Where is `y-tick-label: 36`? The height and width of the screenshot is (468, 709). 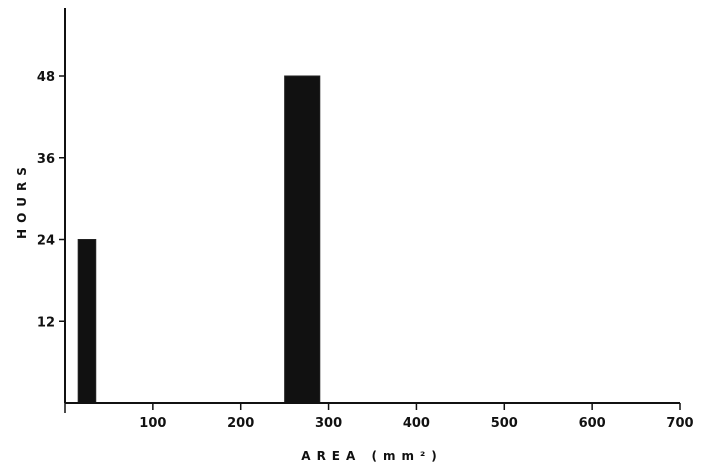
y-tick-label: 36 is located at coordinates (46, 159).